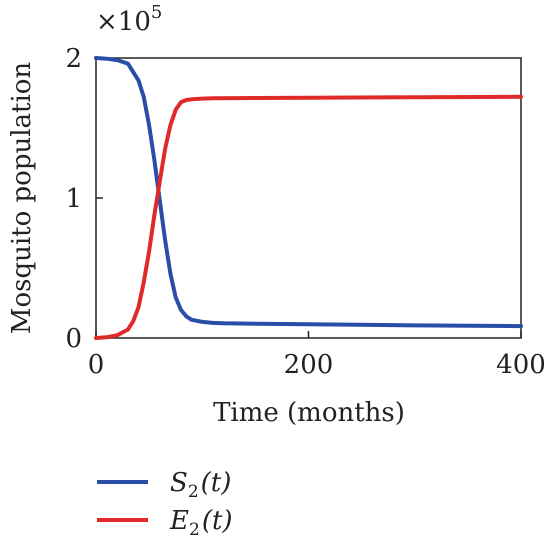 This screenshot has width=546, height=550. Describe the element at coordinates (201, 523) in the screenshot. I see `legend-label-e2: E2(t)` at that location.